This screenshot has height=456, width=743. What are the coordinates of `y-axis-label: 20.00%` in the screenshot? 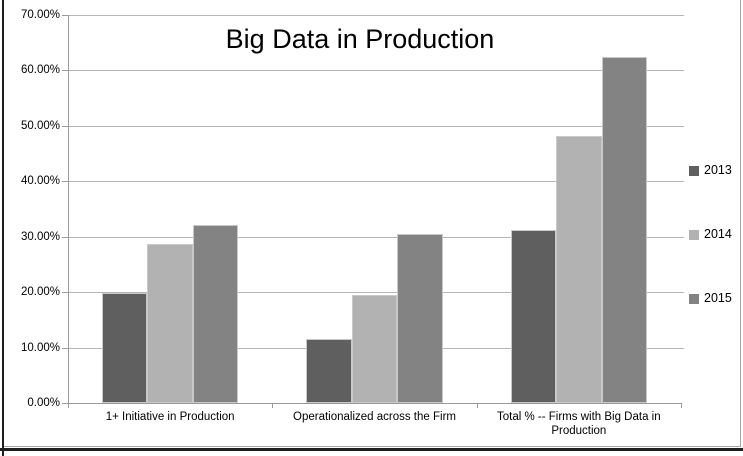 It's located at (40, 292).